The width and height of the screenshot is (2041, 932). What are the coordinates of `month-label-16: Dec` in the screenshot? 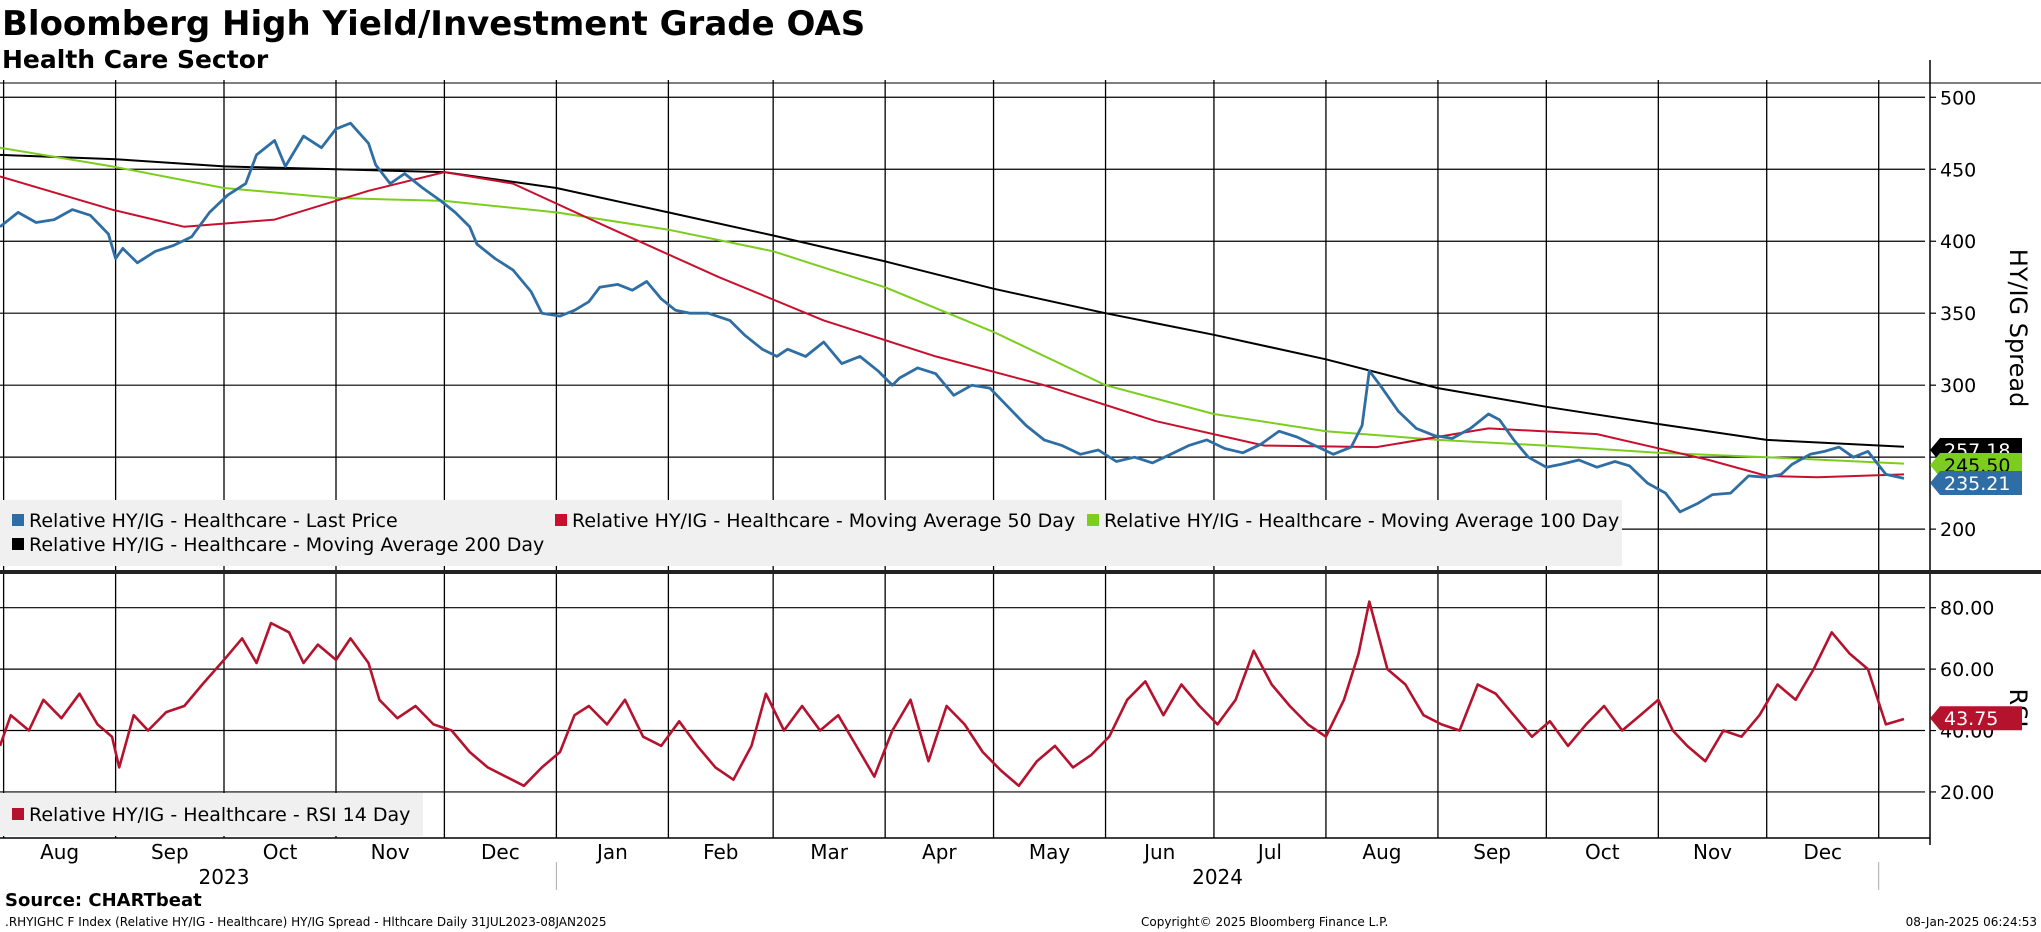 It's located at (1822, 852).